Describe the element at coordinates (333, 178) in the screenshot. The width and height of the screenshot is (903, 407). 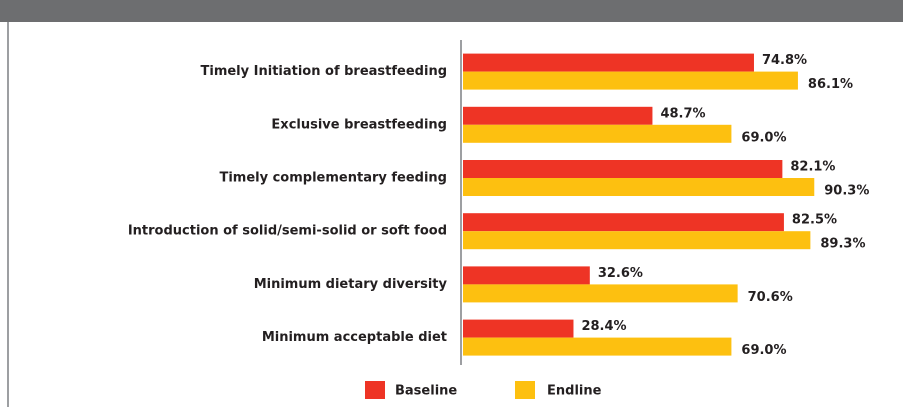
I see `category-label: Timely complementary feeding` at that location.